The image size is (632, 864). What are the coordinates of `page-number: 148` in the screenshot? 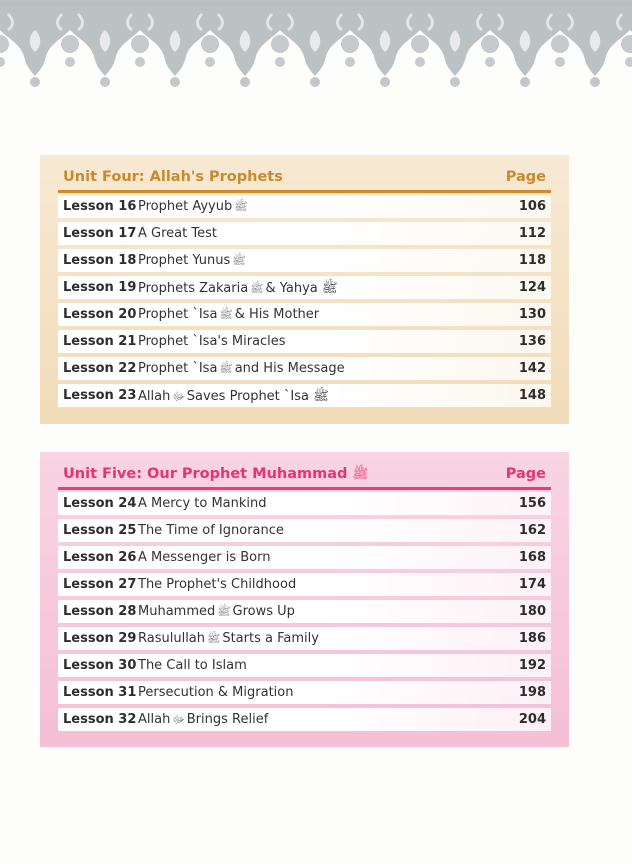 It's located at (532, 395).